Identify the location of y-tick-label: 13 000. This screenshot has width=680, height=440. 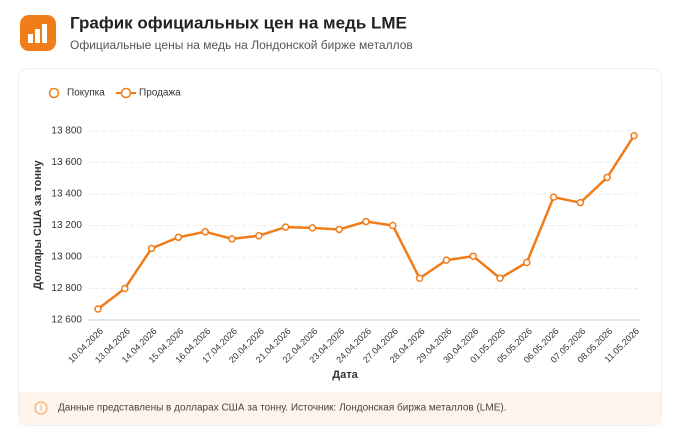
(66, 257).